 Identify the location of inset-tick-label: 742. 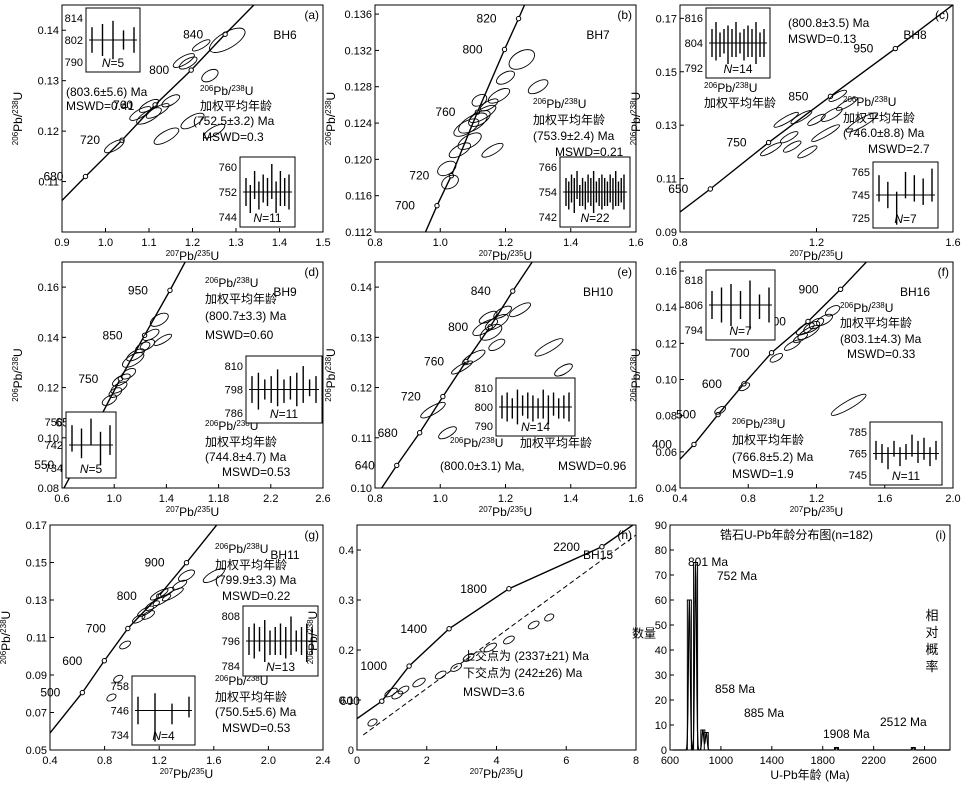
(548, 218).